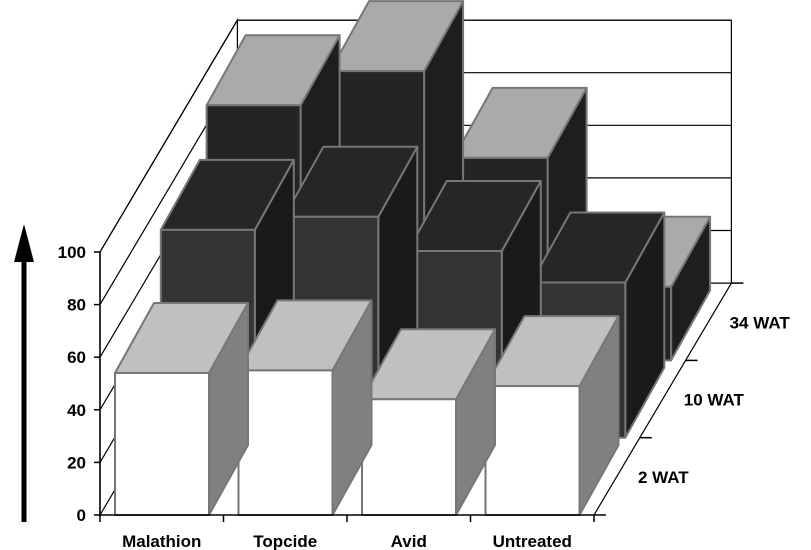  I want to click on series-label: 10 WAT, so click(714, 400).